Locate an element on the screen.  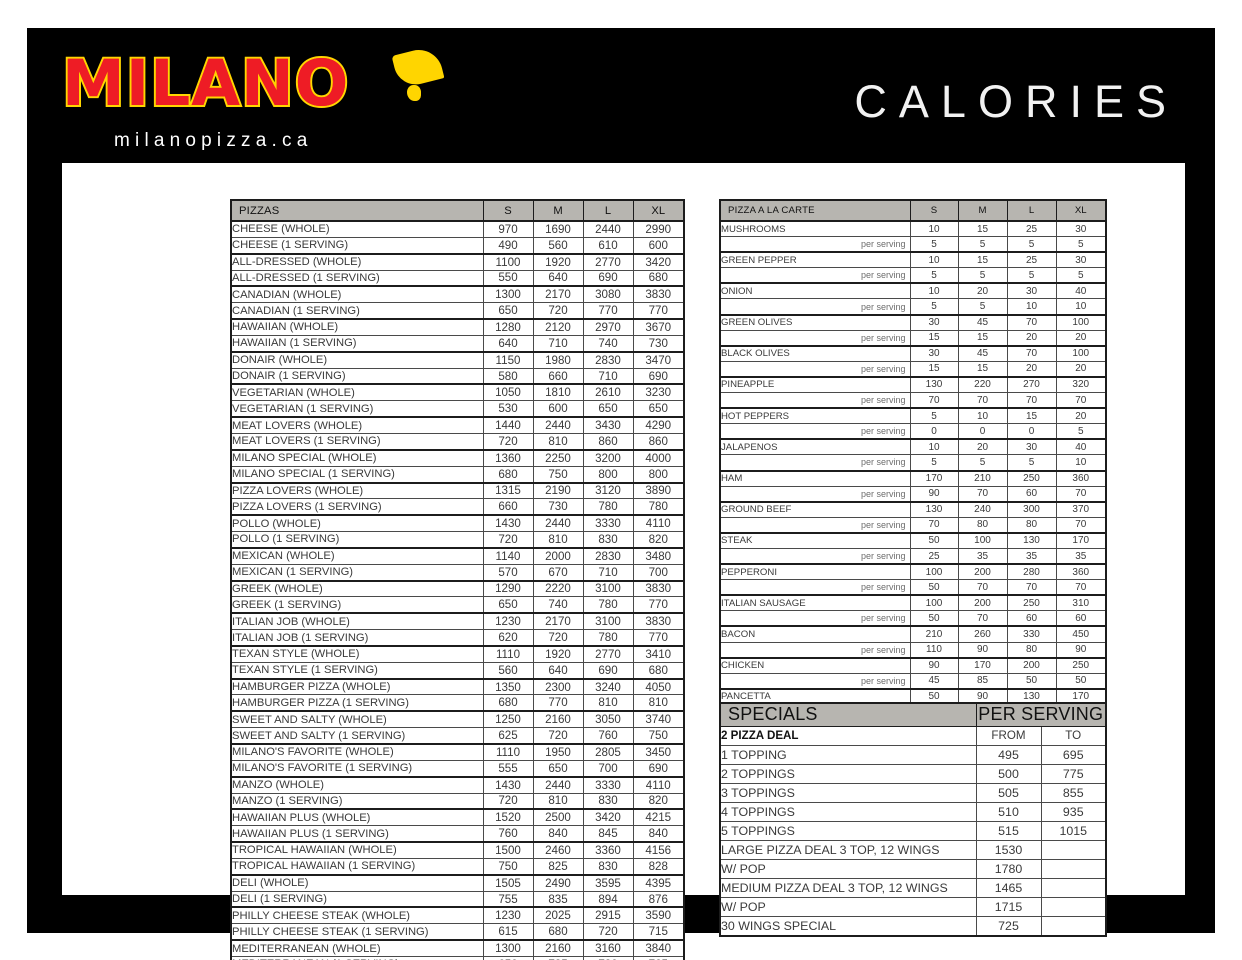
table-row-per-serving: per serving 70 70 70 70 is located at coordinates (913, 400).